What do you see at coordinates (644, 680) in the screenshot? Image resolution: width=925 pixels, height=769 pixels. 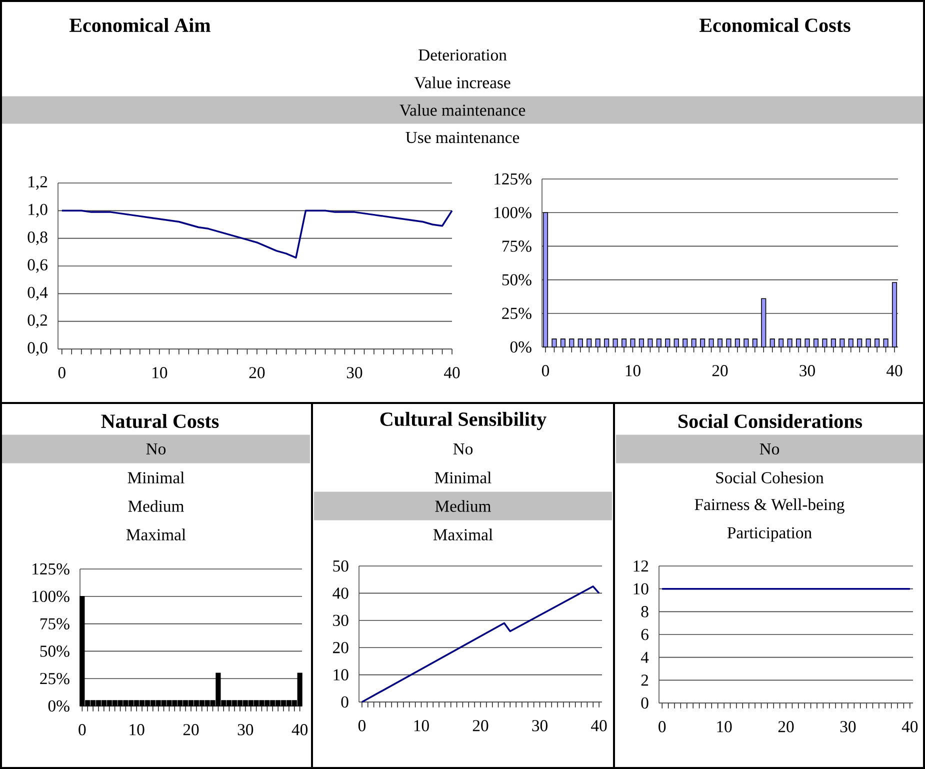 I see `y-tick-label: 2` at bounding box center [644, 680].